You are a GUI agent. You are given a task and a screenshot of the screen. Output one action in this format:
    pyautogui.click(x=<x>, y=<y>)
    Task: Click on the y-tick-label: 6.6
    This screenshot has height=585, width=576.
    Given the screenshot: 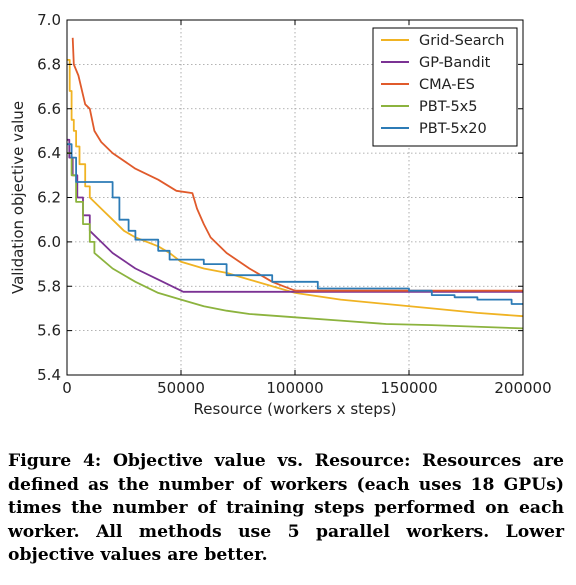 What is the action you would take?
    pyautogui.click(x=49, y=109)
    